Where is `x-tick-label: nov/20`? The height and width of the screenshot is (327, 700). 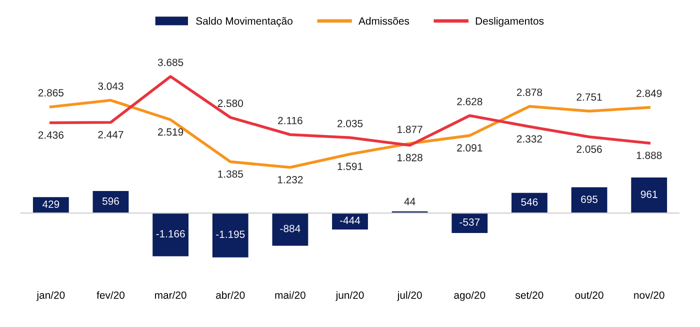
x-tick-label: nov/20 is located at coordinates (649, 295).